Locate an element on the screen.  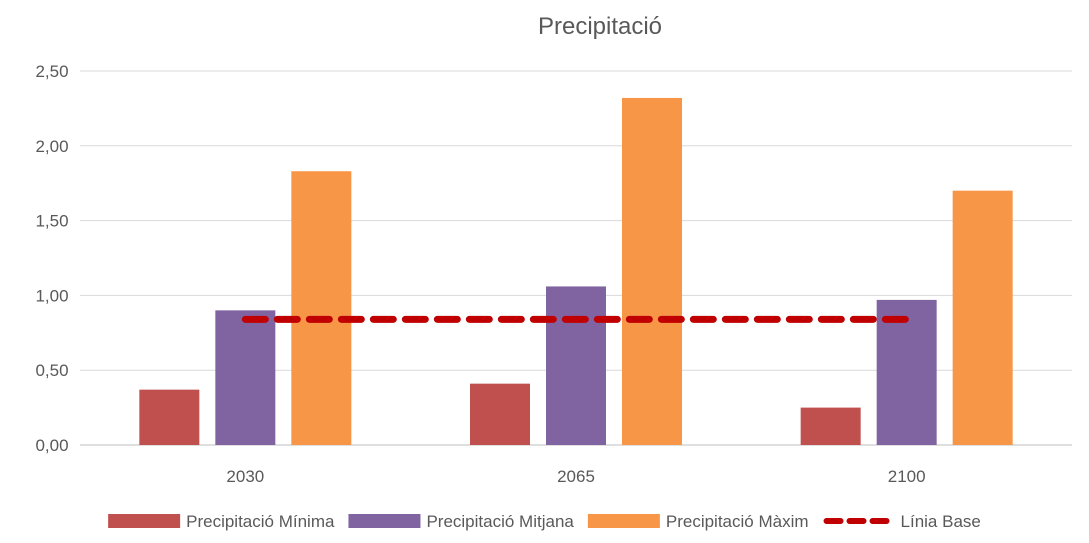
legend-item: Precipitació Mitjana is located at coordinates (461, 521).